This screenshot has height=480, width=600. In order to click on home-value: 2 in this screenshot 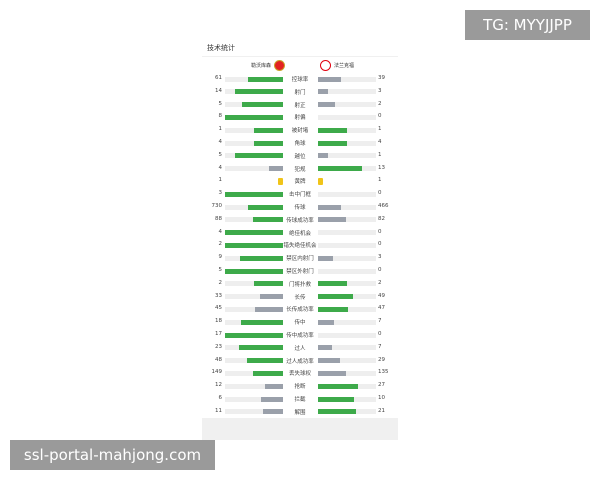, I will do `click(220, 282)`.